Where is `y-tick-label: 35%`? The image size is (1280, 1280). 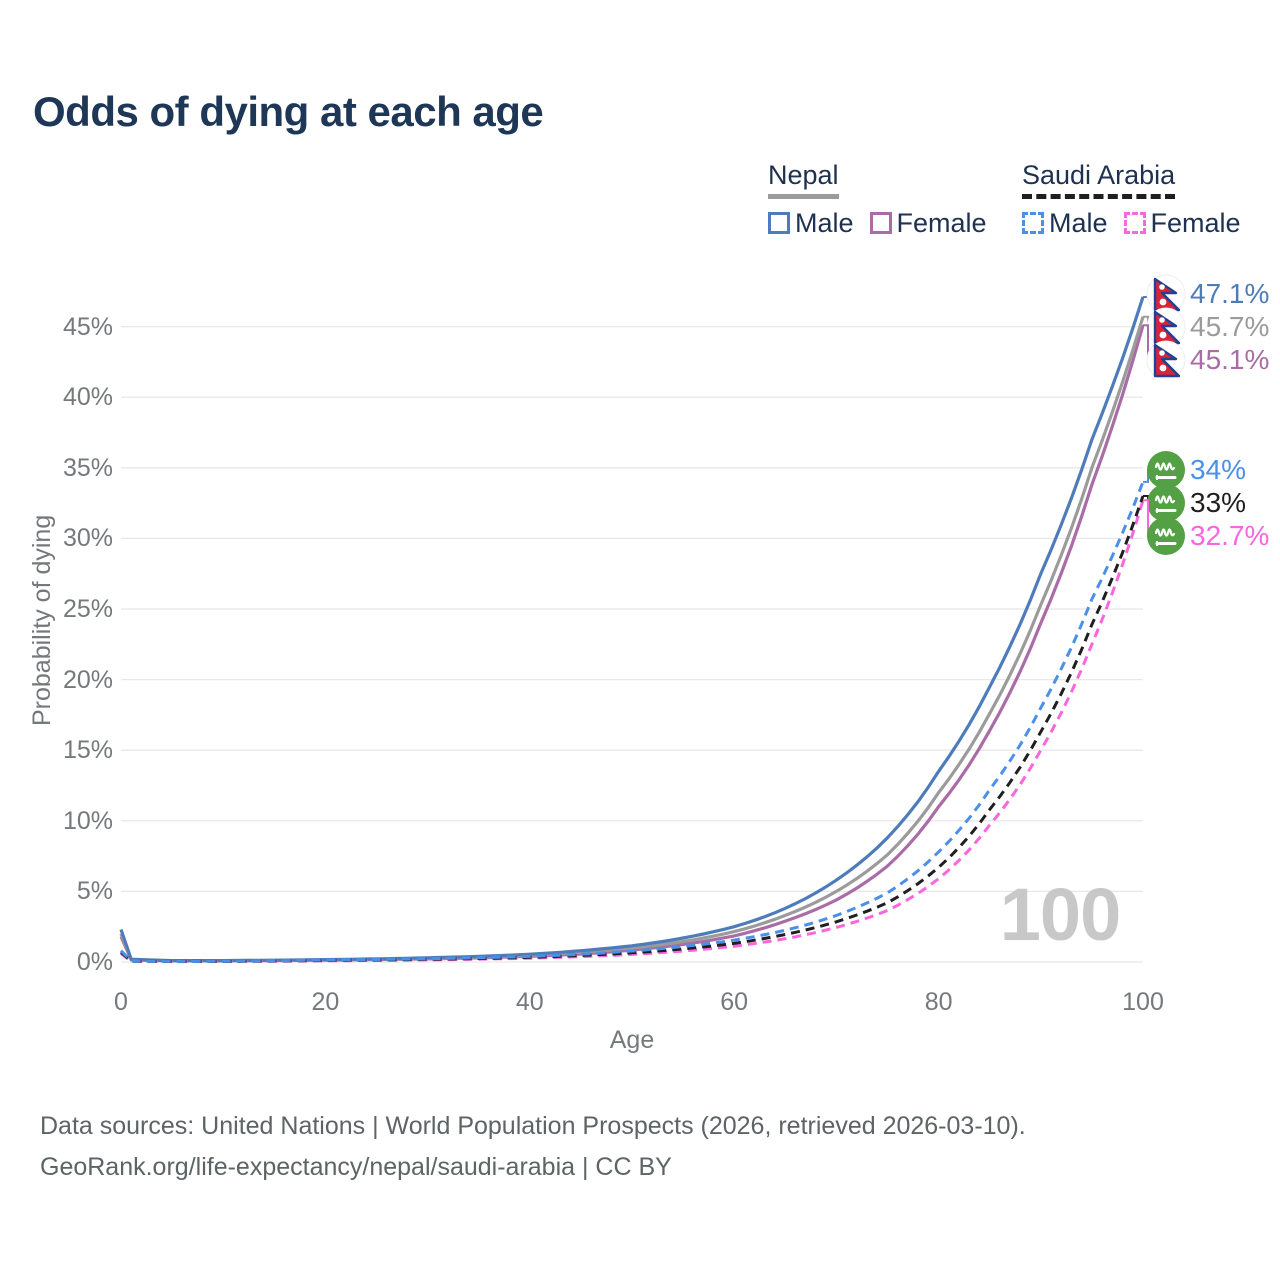
y-tick-label: 35% is located at coordinates (87, 467).